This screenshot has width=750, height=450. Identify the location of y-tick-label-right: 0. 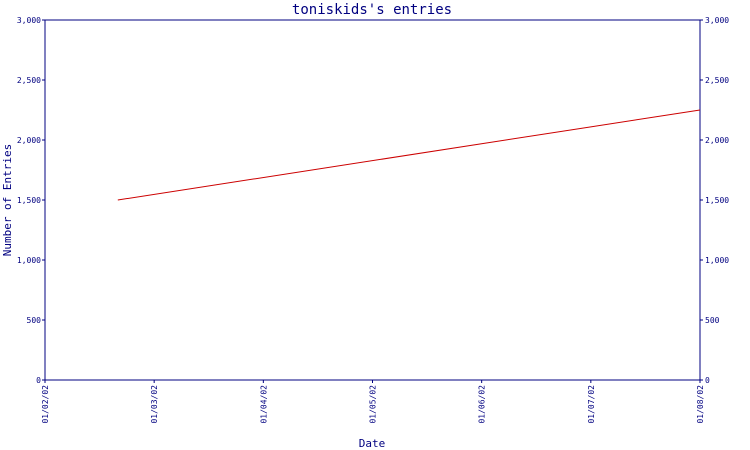
(707, 380).